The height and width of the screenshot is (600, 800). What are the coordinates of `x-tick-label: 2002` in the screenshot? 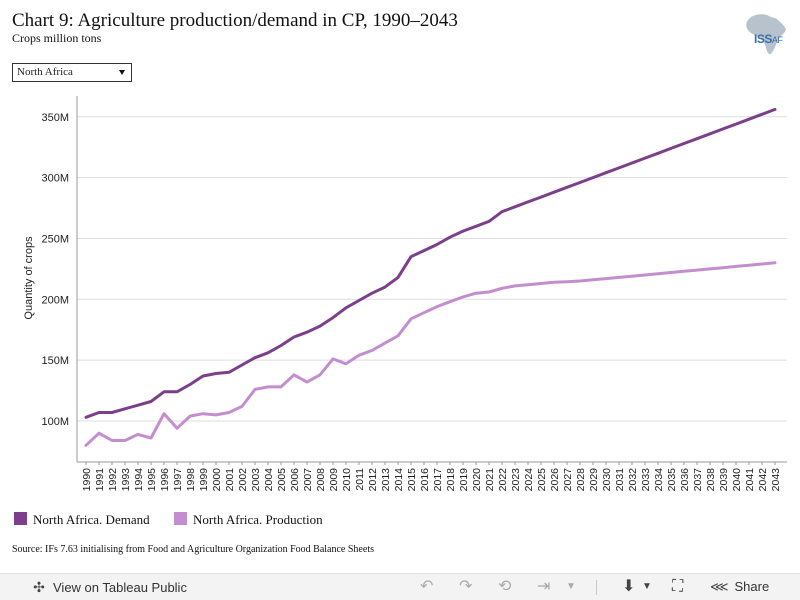 It's located at (243, 480).